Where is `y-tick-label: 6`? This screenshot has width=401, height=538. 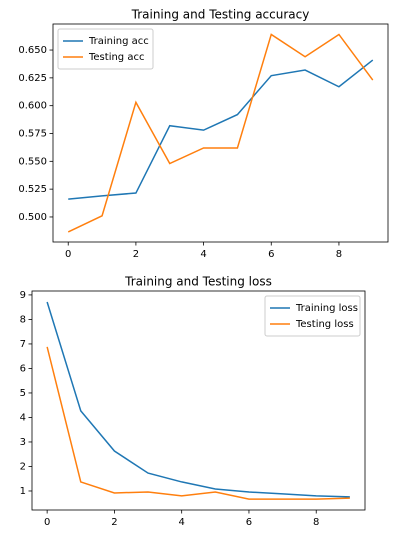
y-tick-label: 6 is located at coordinates (23, 368).